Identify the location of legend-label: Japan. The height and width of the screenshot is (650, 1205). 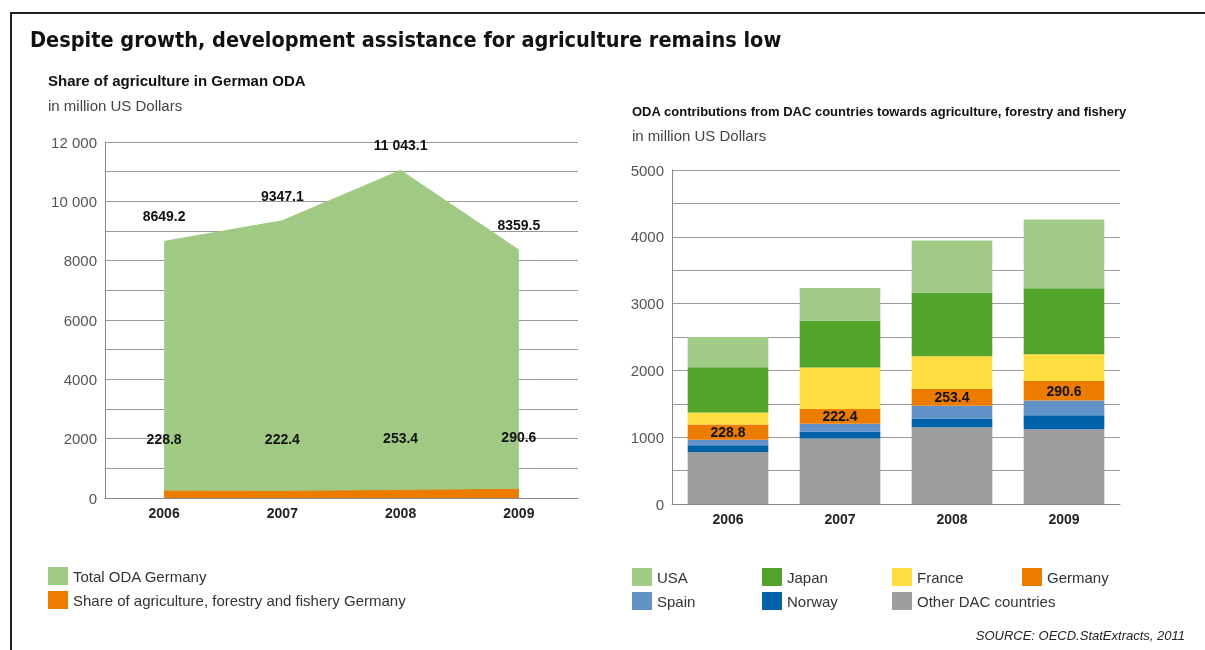
(807, 577).